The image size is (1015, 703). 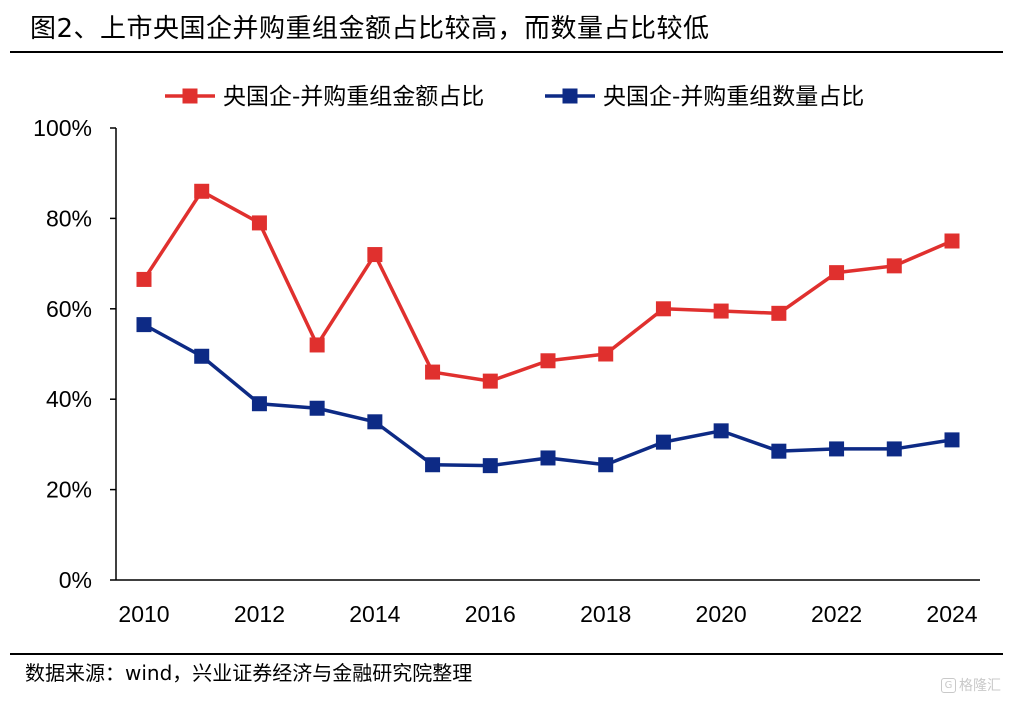 I want to click on watermark-logo-icon: G, so click(x=948, y=685).